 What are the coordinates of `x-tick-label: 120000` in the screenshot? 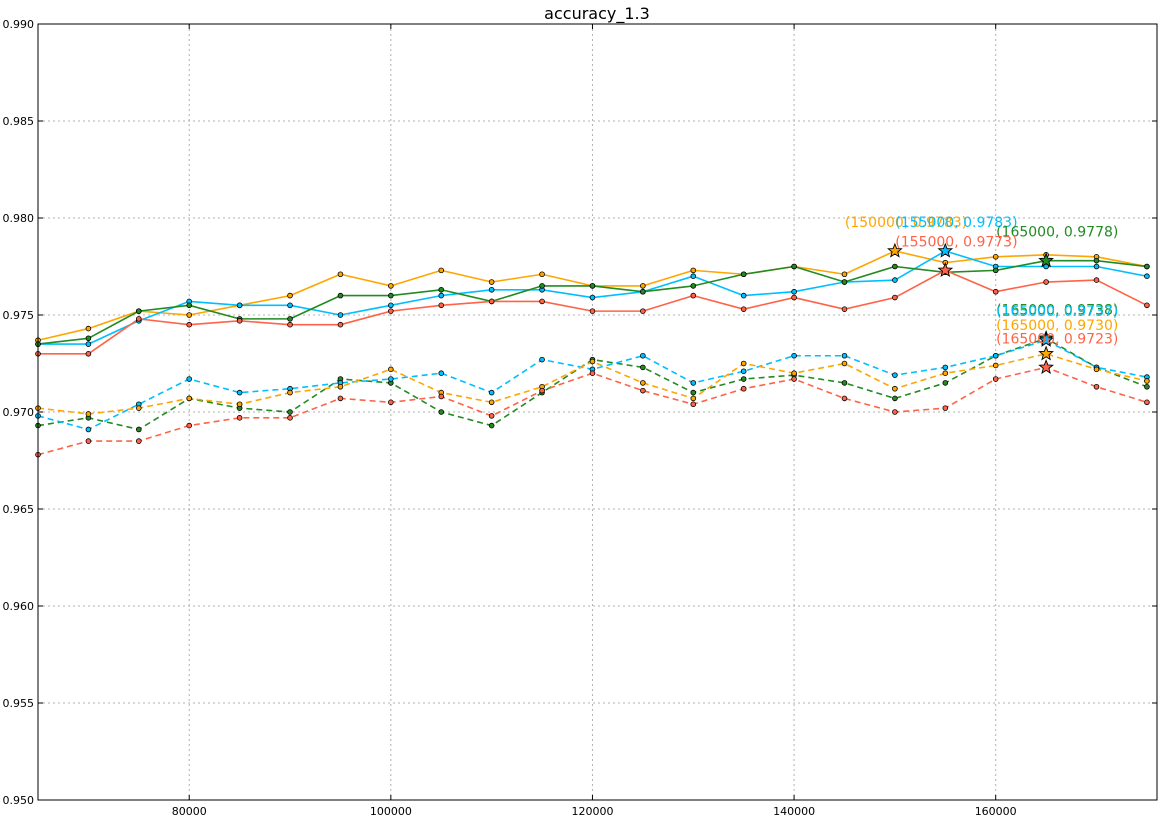 It's located at (592, 811).